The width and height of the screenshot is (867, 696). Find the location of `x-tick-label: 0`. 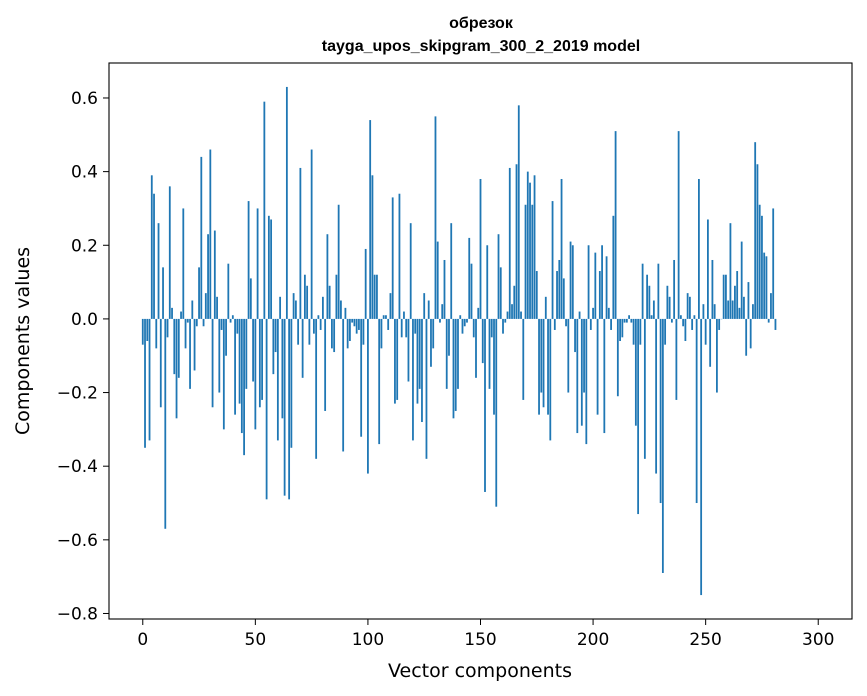

x-tick-label: 0 is located at coordinates (142, 640).